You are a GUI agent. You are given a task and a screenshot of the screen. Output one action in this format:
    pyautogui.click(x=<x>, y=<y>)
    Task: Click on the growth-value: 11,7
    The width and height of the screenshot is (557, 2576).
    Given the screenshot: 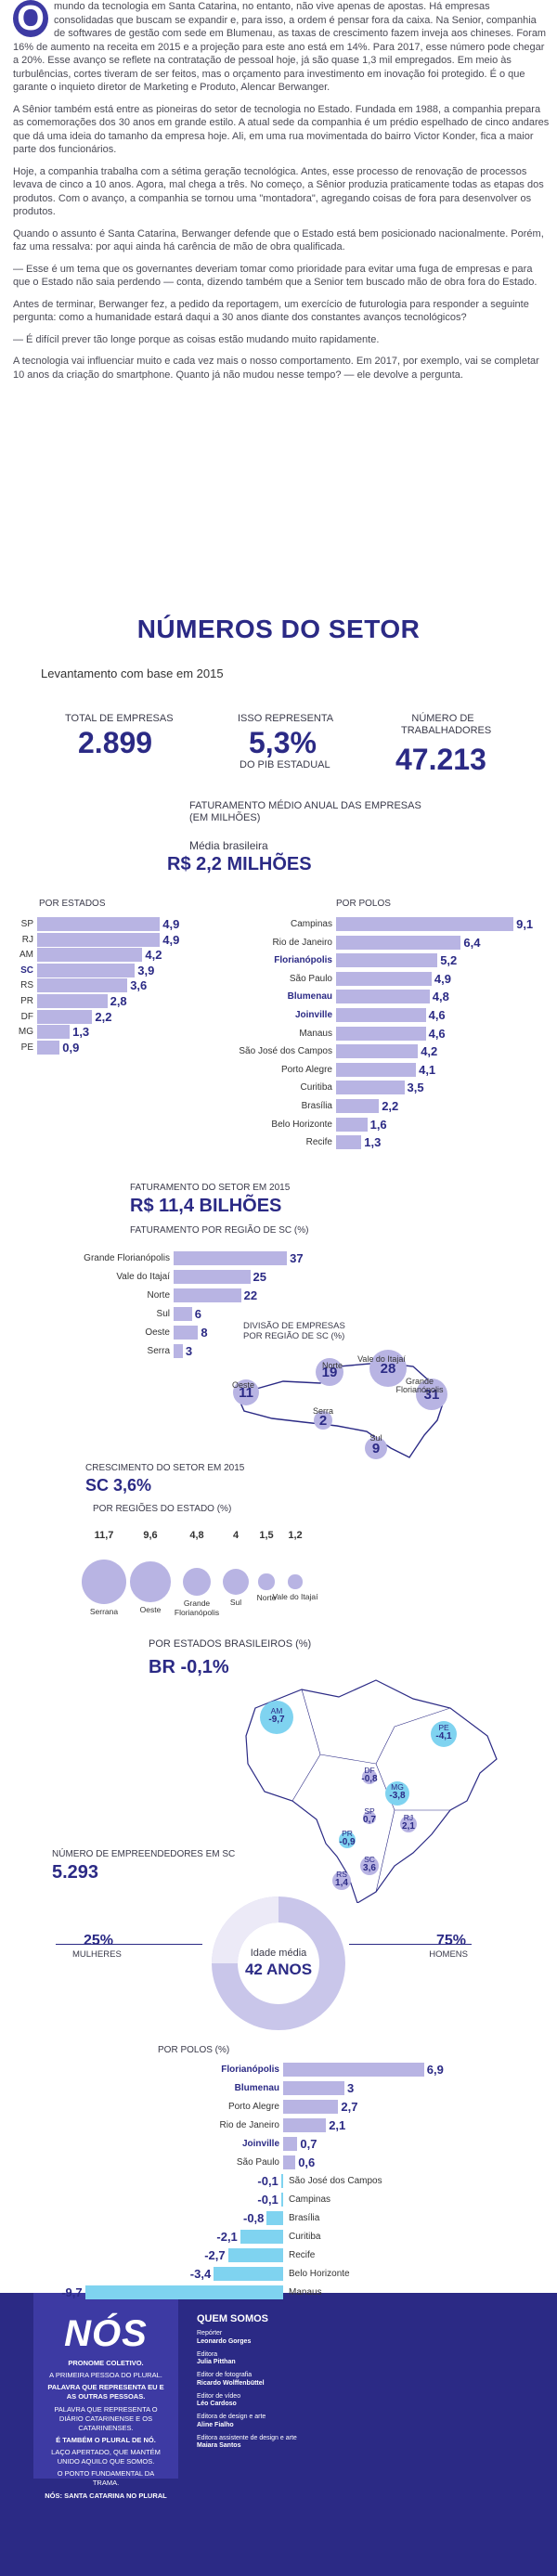 What is the action you would take?
    pyautogui.click(x=104, y=1535)
    